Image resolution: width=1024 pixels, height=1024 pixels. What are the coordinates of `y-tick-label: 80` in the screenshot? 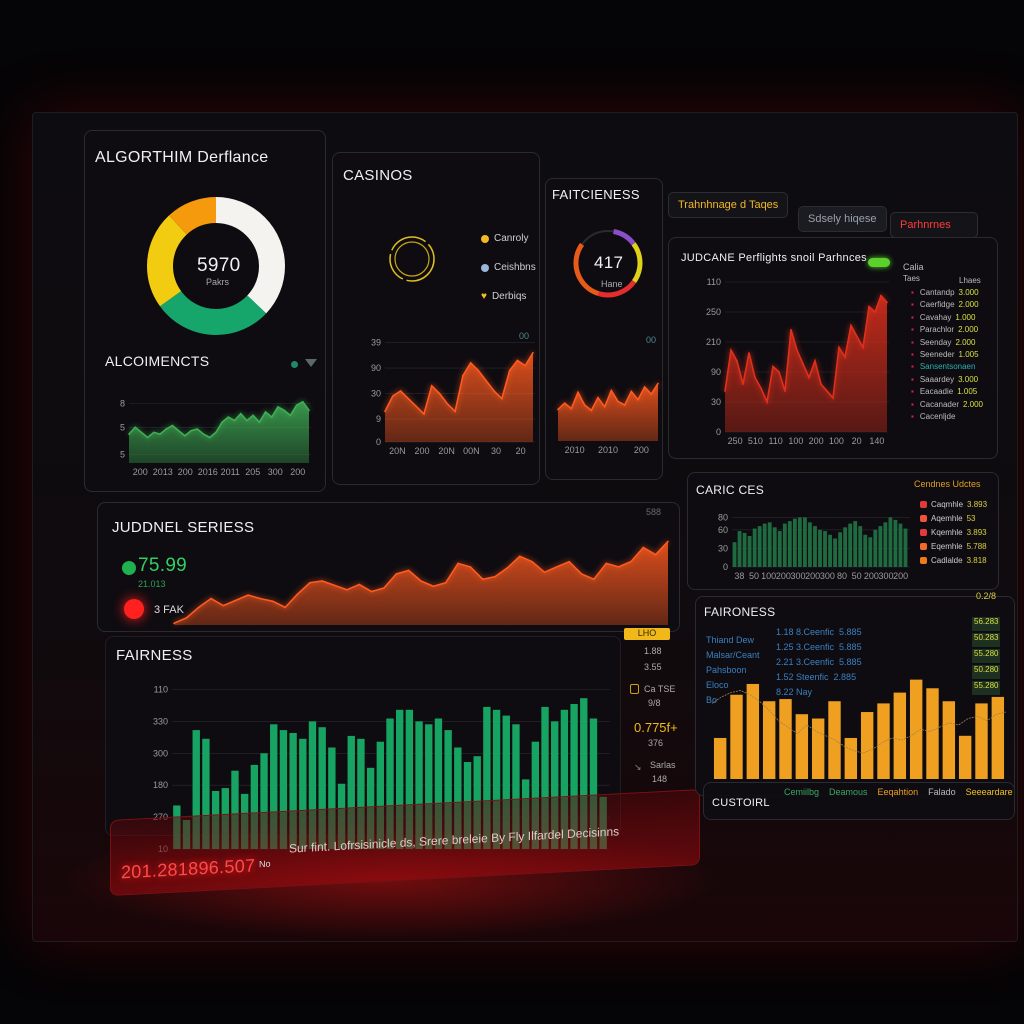 It's located at (723, 517).